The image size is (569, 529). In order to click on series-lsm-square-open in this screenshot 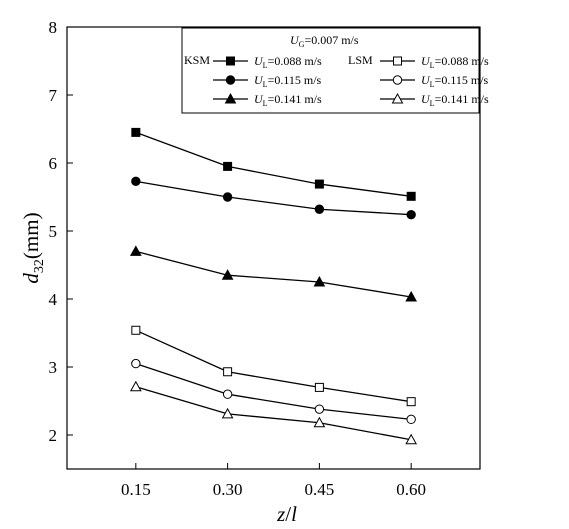, I will do `click(273, 366)`.